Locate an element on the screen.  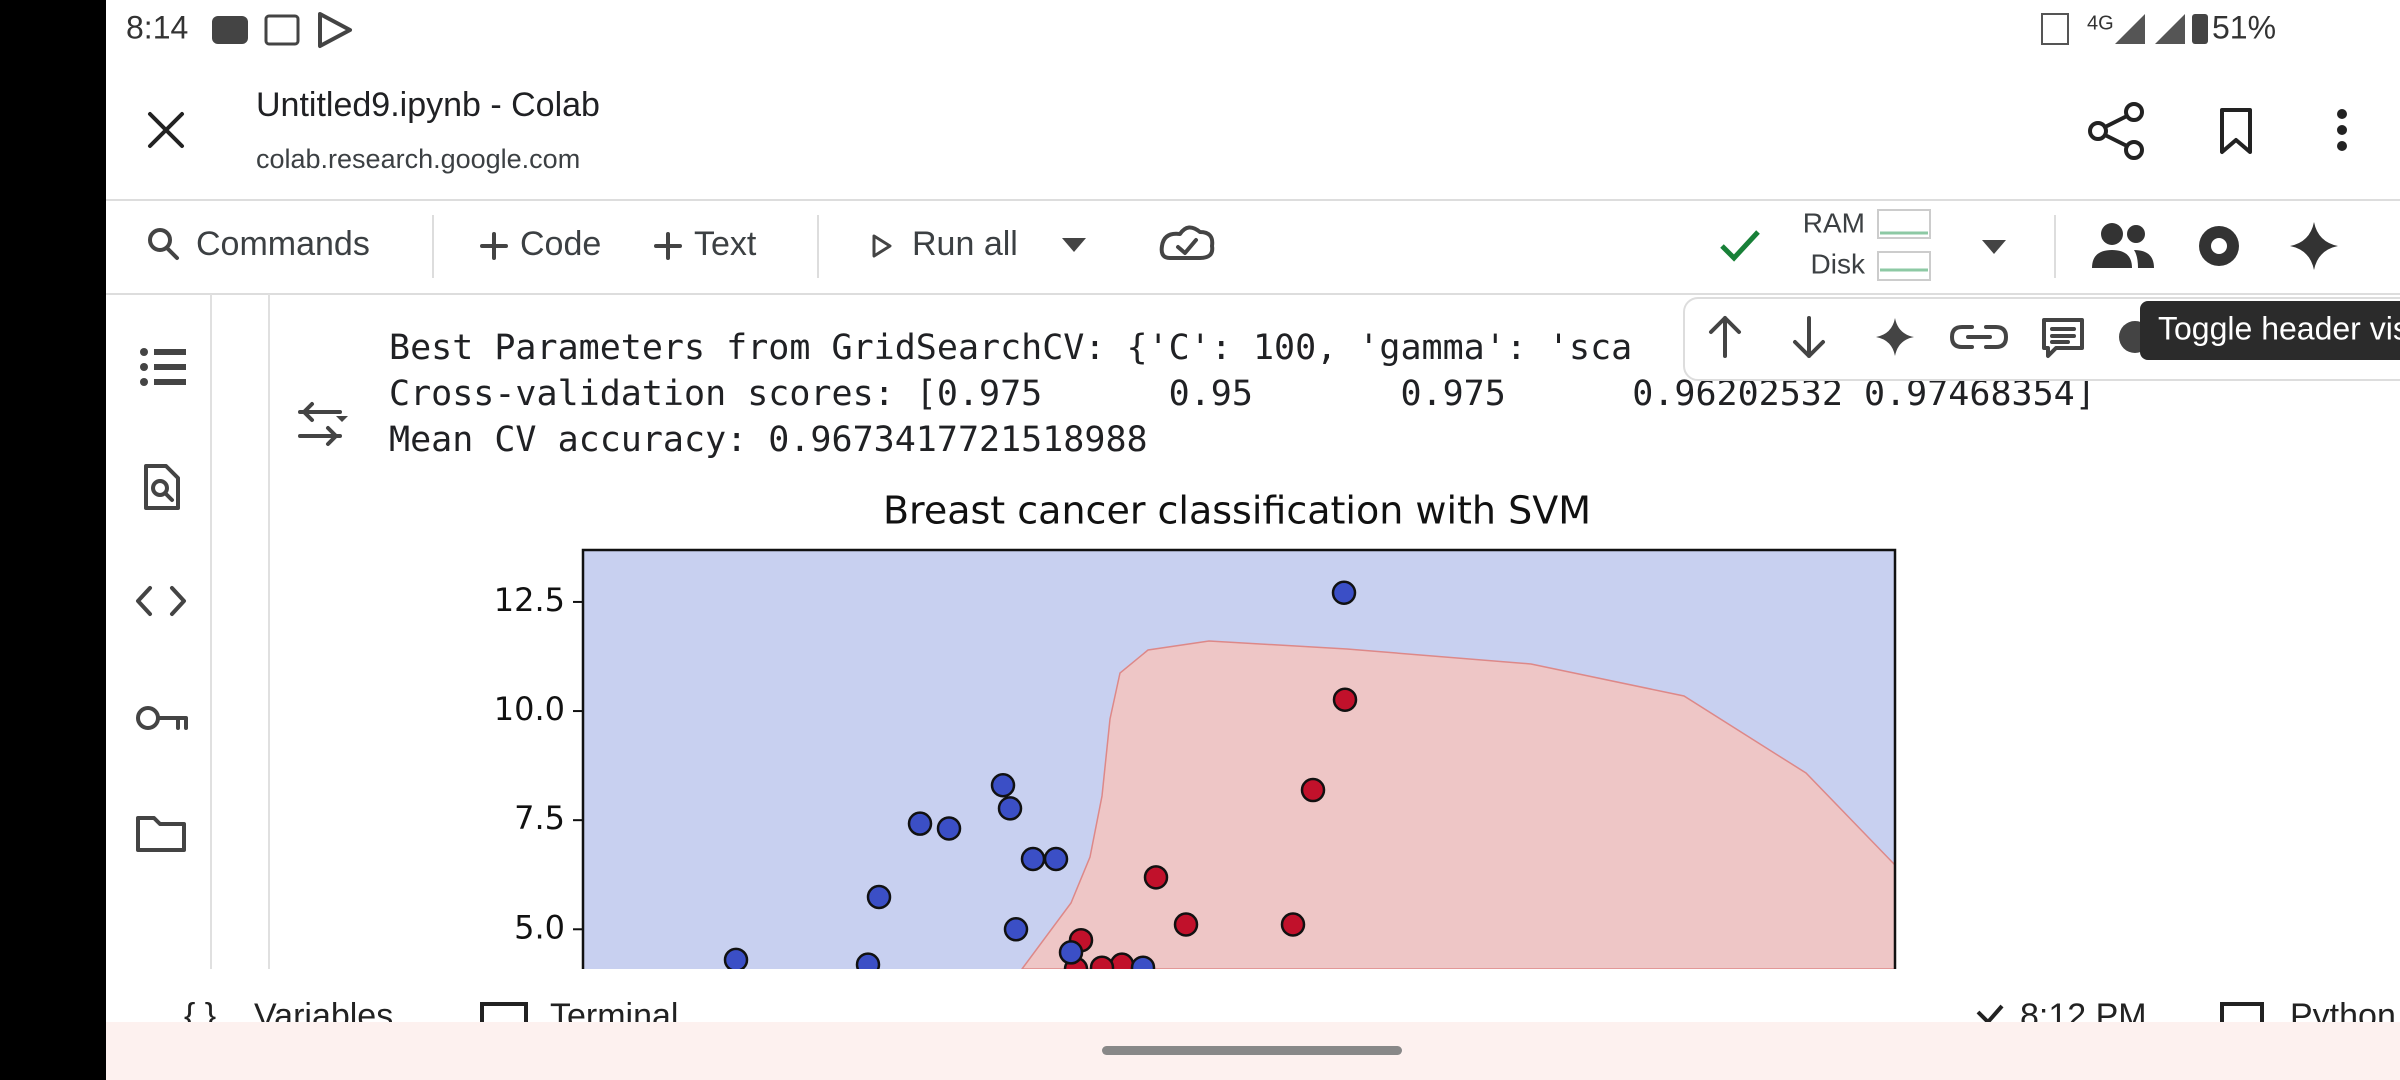
commands-label: Commands is located at coordinates (283, 244).